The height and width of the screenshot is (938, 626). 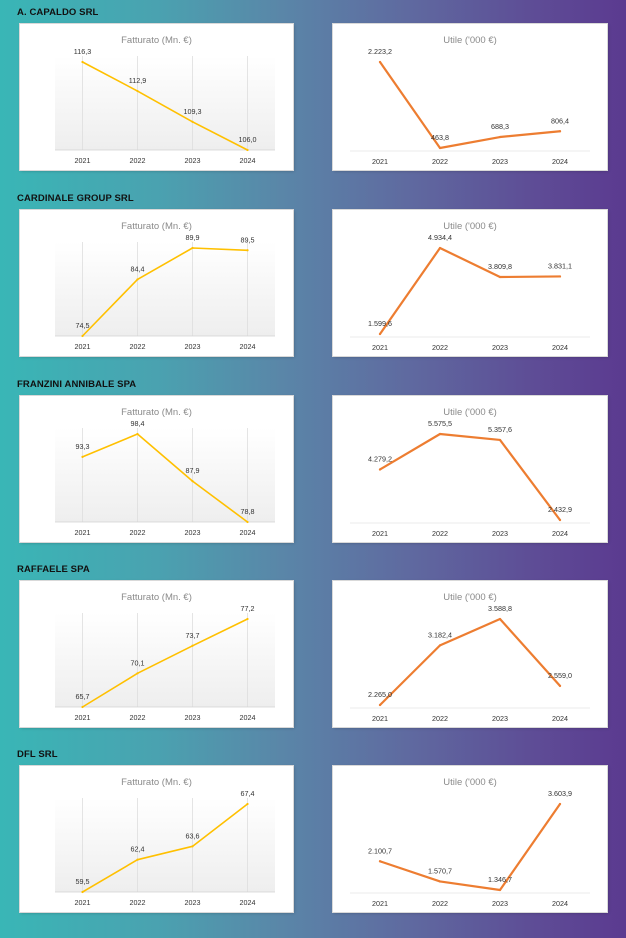 I want to click on data-label: 688,3, so click(x=500, y=126).